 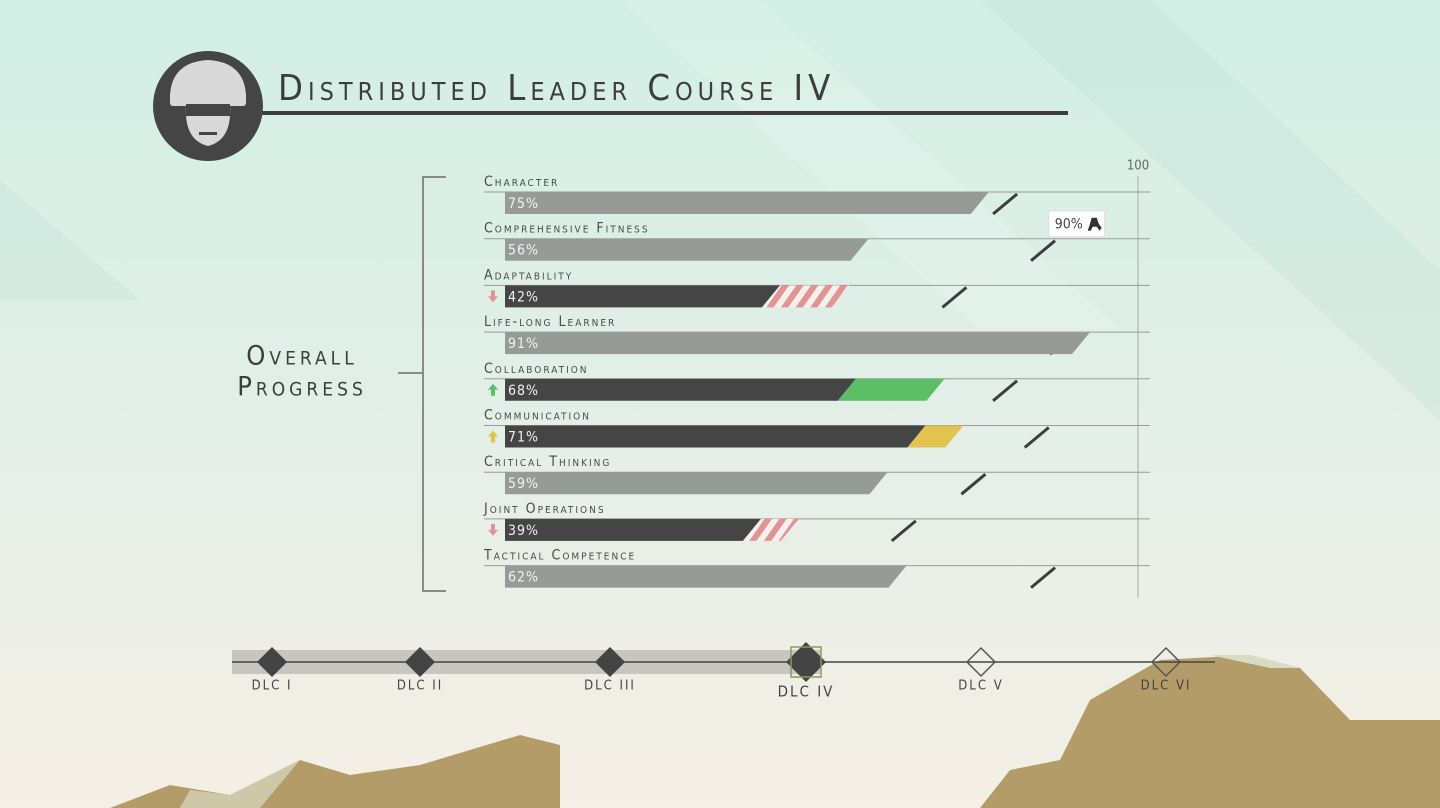 I want to click on value-label: 91%, so click(x=523, y=344).